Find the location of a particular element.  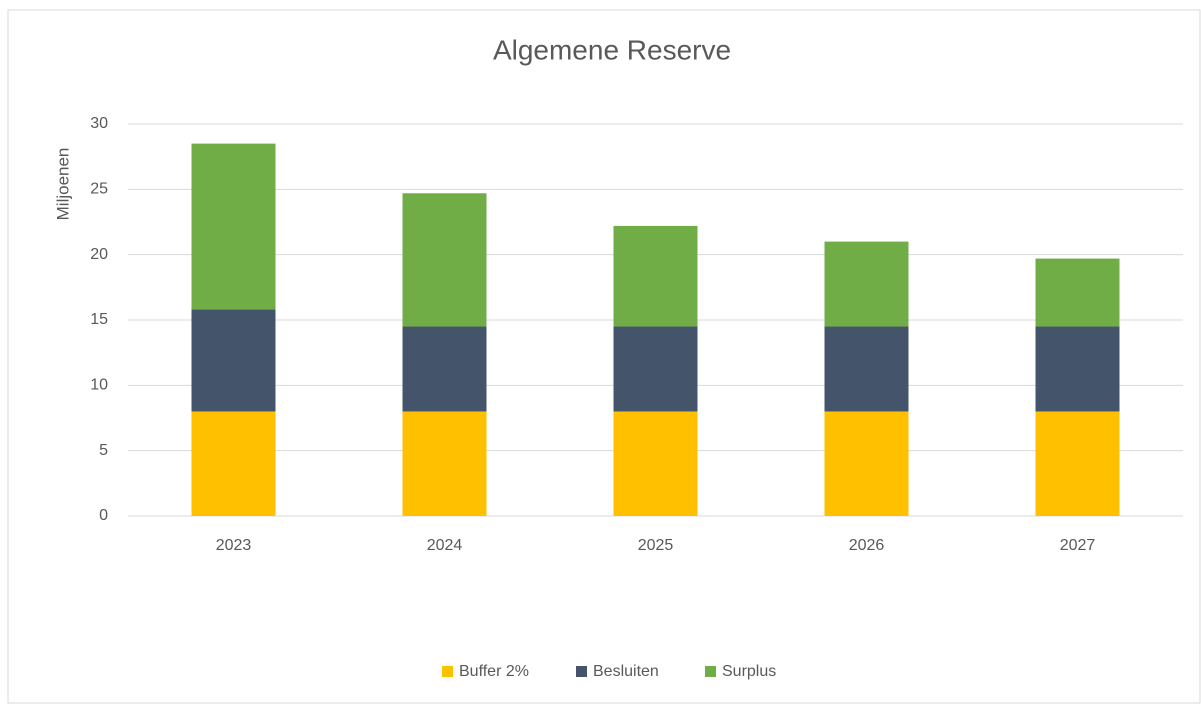

y-tick-label: 10 is located at coordinates (99, 385).